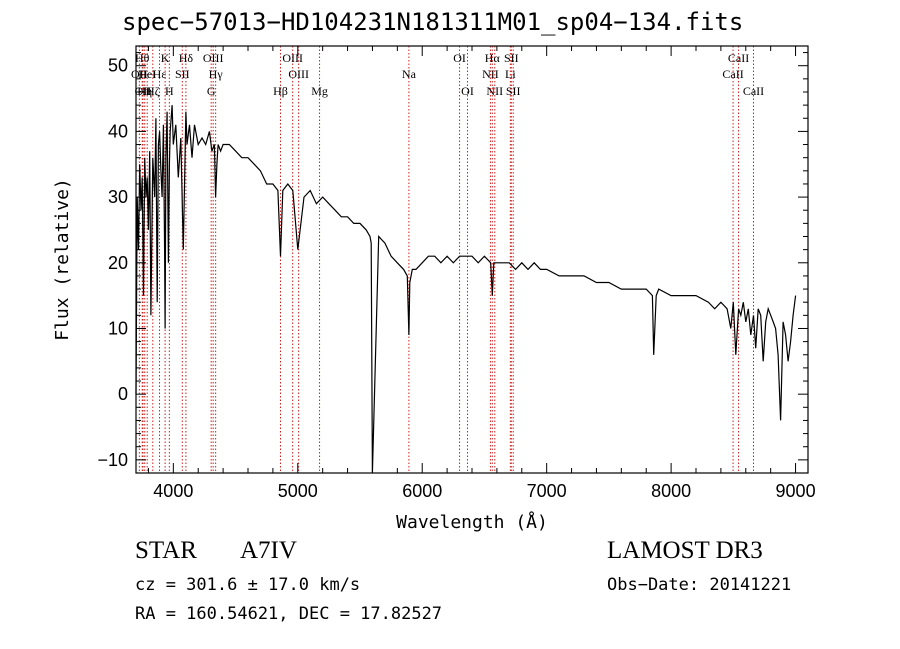  Describe the element at coordinates (186, 58) in the screenshot. I see `line-label: Hδ` at that location.